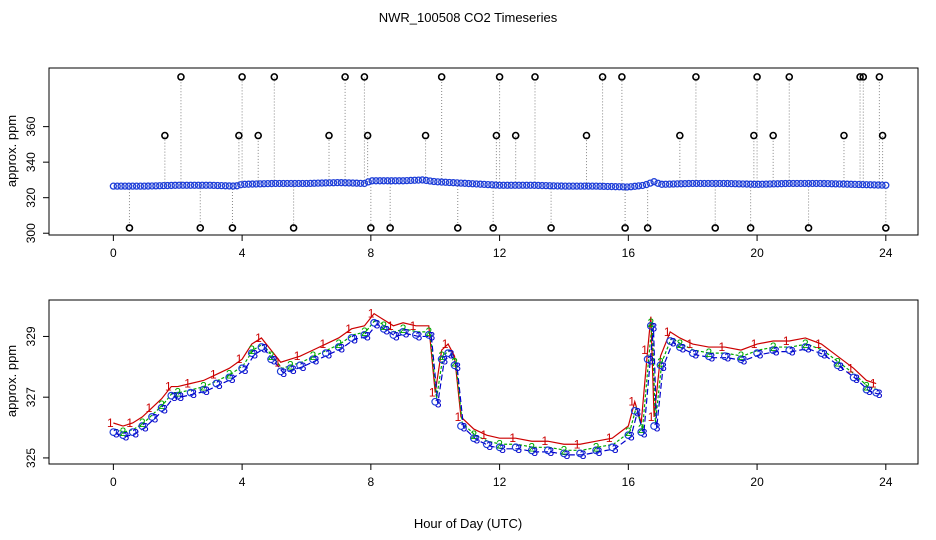 The image size is (936, 540). What do you see at coordinates (886, 253) in the screenshot?
I see `top-x-tick-label: 24` at bounding box center [886, 253].